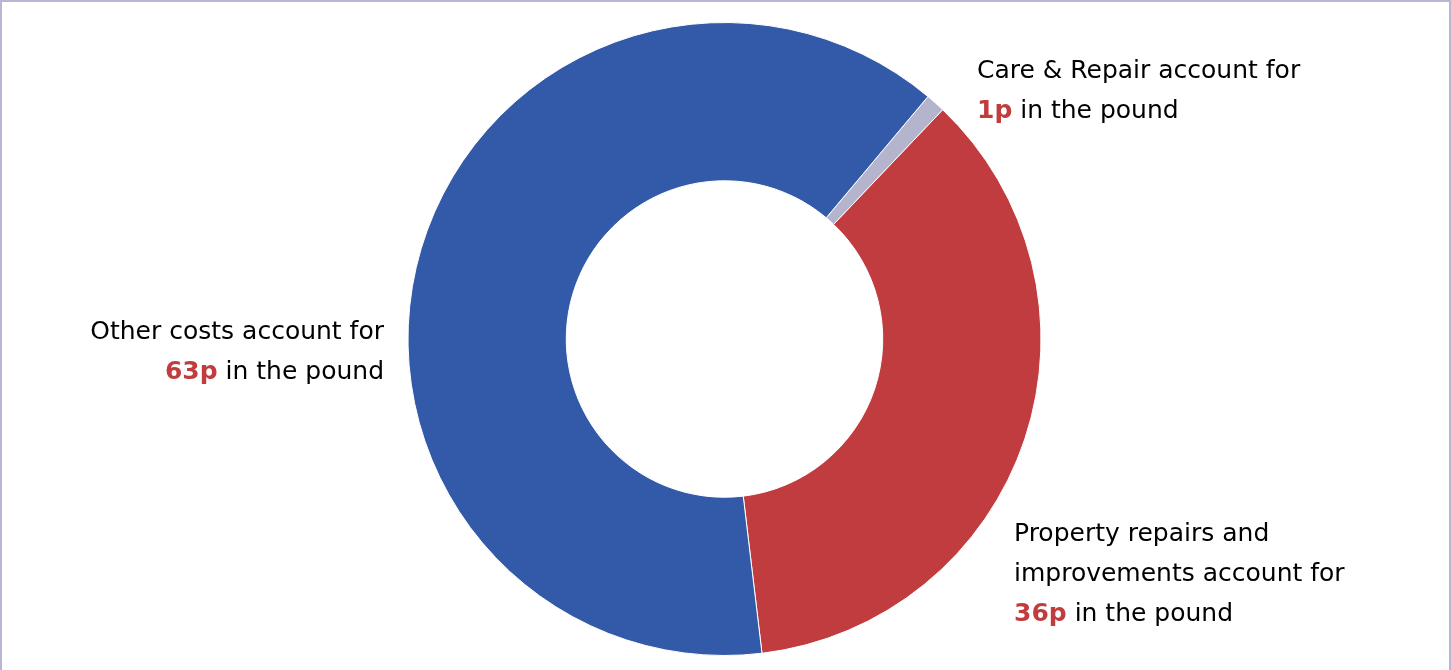  Describe the element at coordinates (237, 330) in the screenshot. I see `slice-label: Other costs account for` at that location.